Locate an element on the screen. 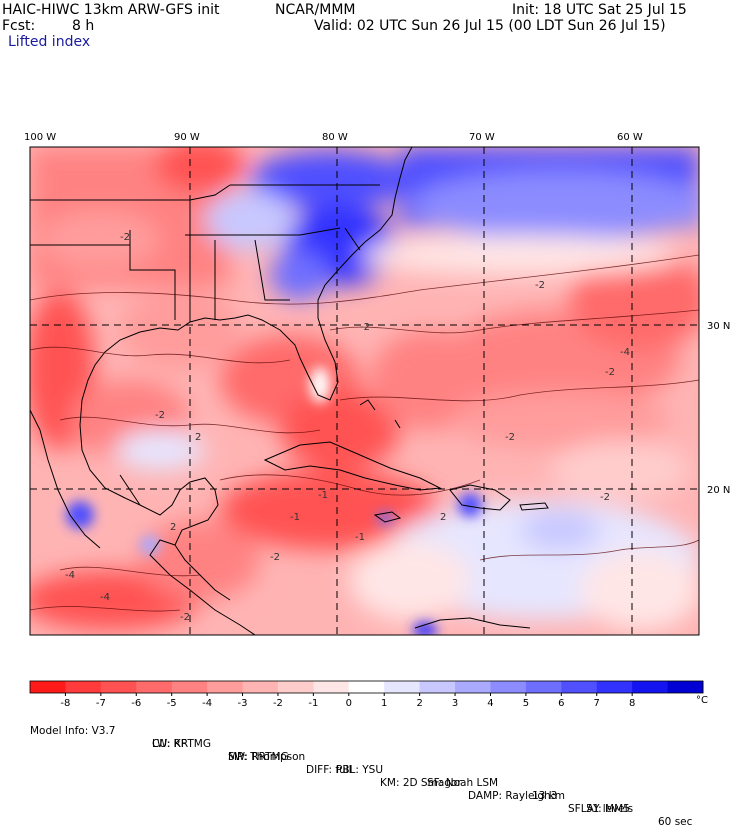 The height and width of the screenshot is (829, 740). colorbar-tick-label: 6 is located at coordinates (561, 703).